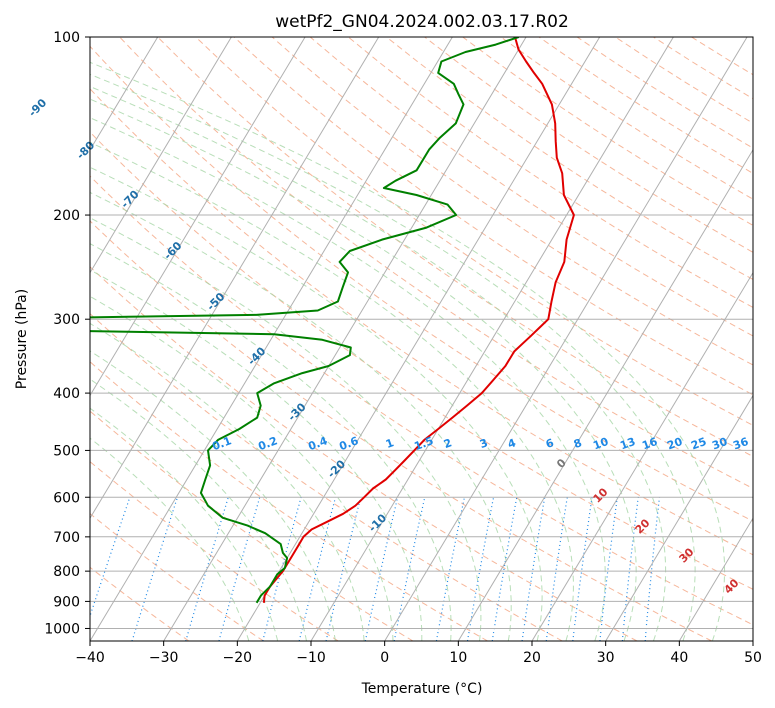  Describe the element at coordinates (643, 526) in the screenshot. I see `moist-adiabat-label: 20` at that location.